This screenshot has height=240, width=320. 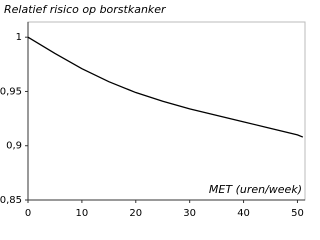 I want to click on y-tick-label: 0,95, so click(x=11, y=91).